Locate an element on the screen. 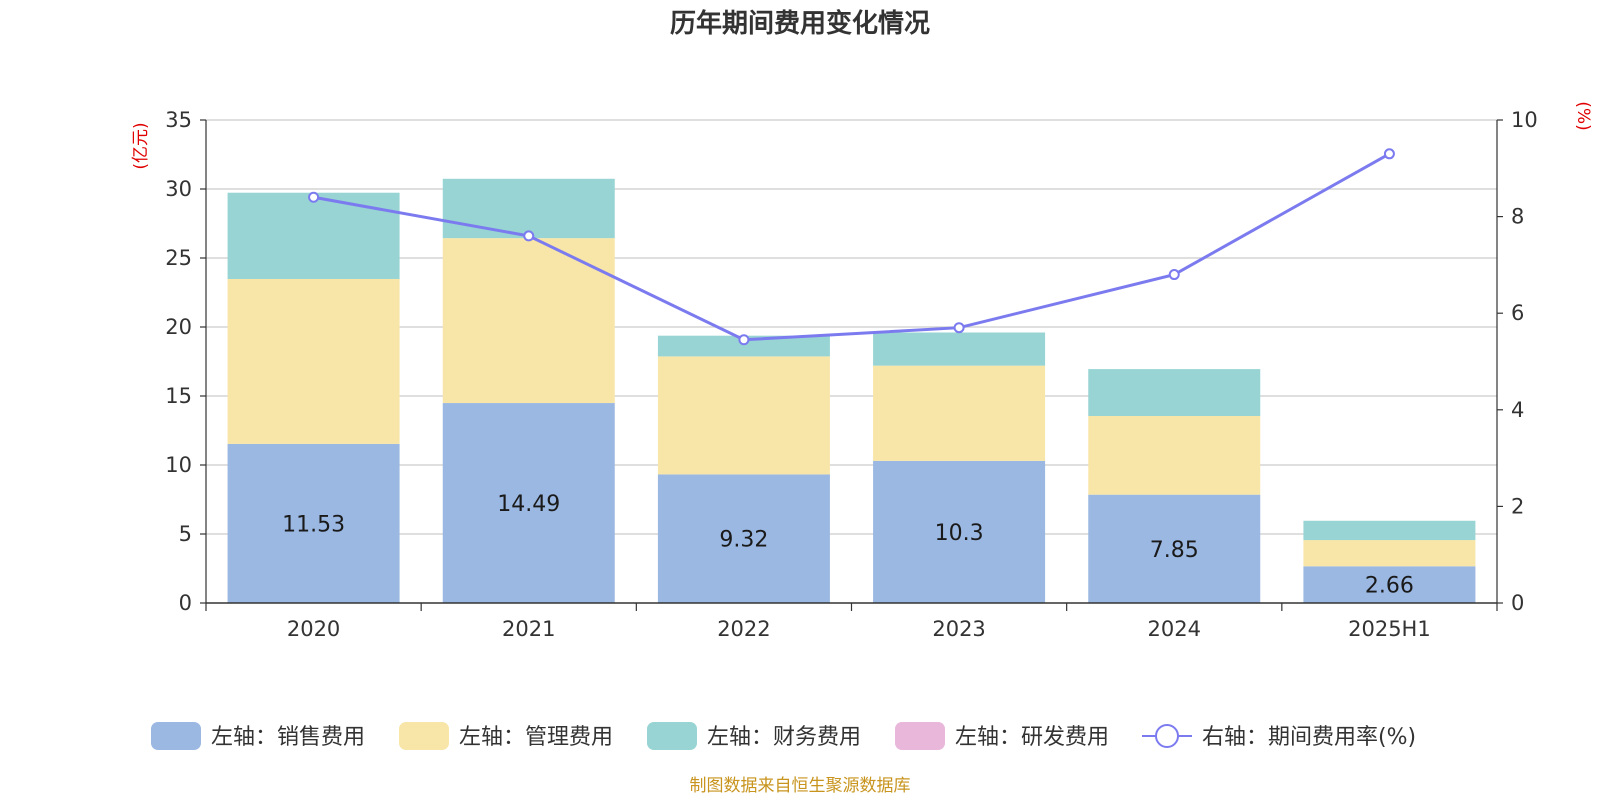 This screenshot has height=800, width=1600. bar-data-label: 11.53 is located at coordinates (313, 524).